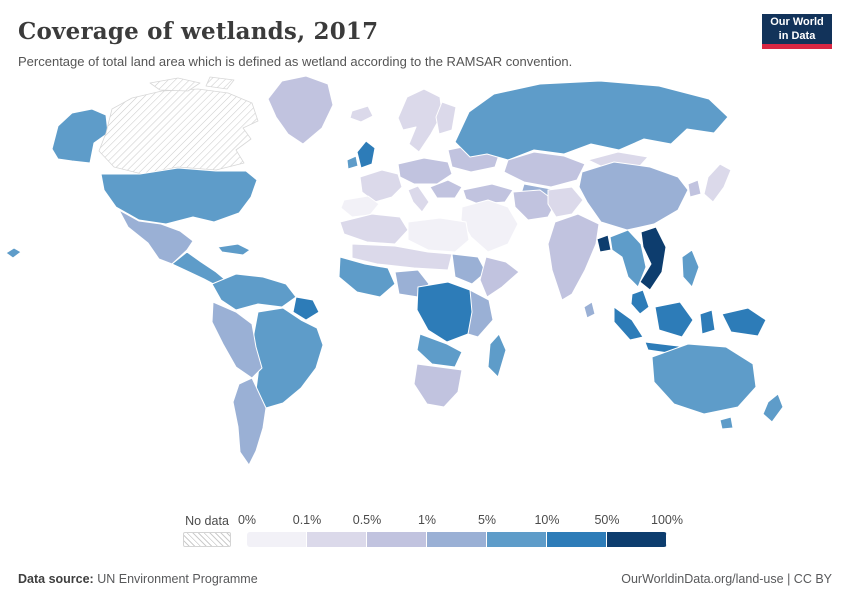 The width and height of the screenshot is (850, 600). What do you see at coordinates (237, 340) in the screenshot?
I see `country-peru-bolivia` at bounding box center [237, 340].